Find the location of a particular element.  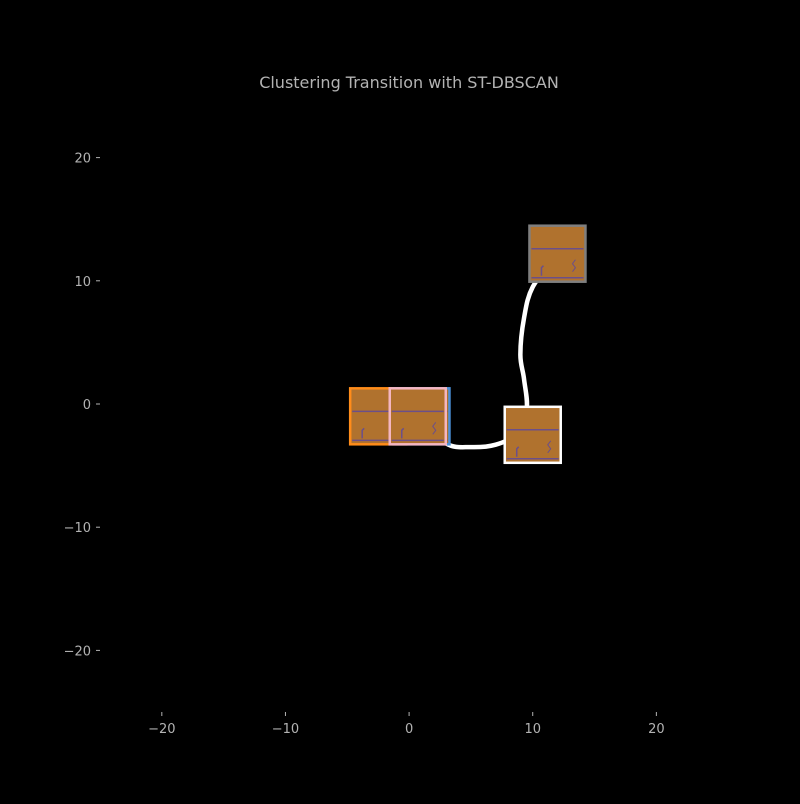

x-axis: −20 −10 0 10 20 is located at coordinates (406, 724).